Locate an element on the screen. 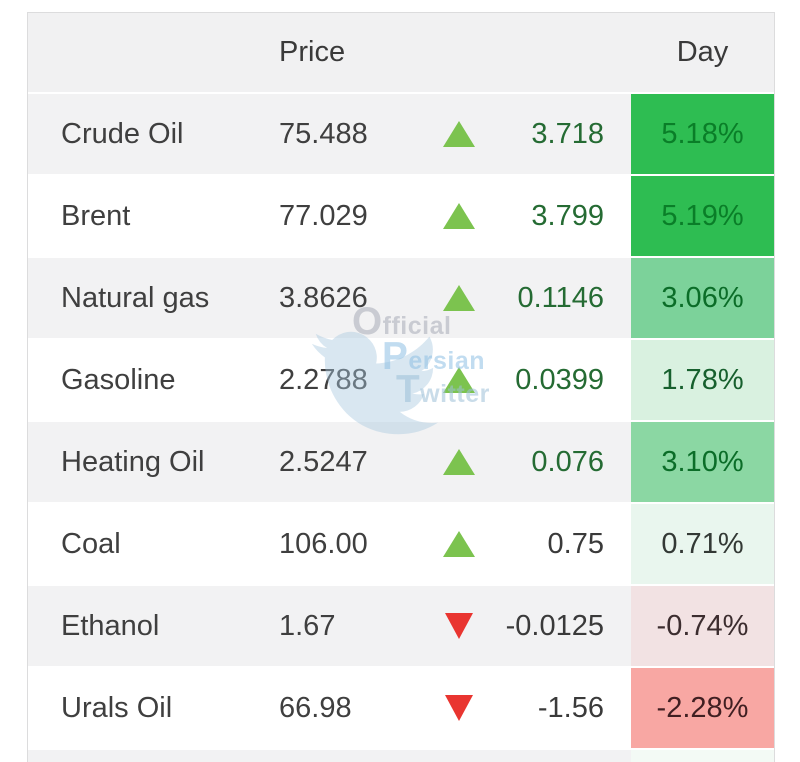 The image size is (800, 762). commodity-change: 0.75 is located at coordinates (575, 543).